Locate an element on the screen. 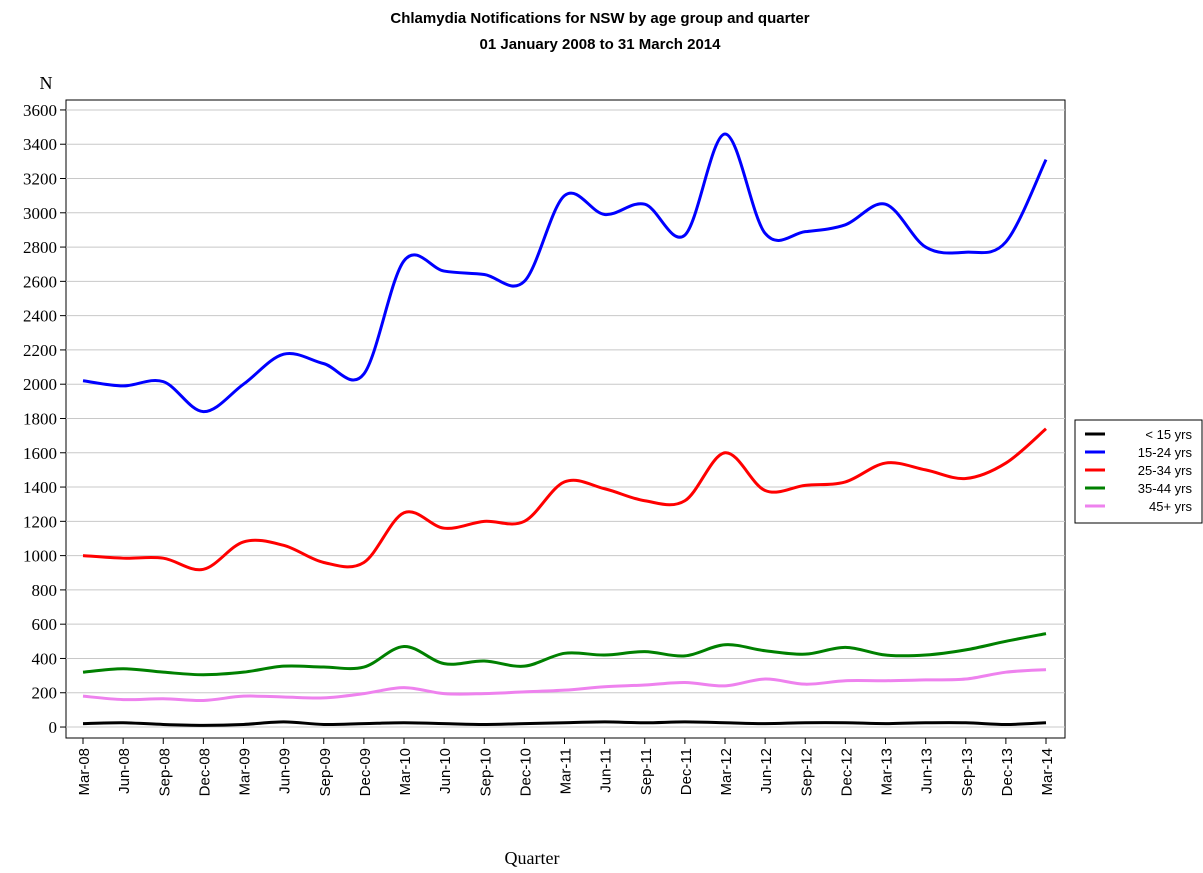  legend-label: < 15 yrs is located at coordinates (1168, 434).